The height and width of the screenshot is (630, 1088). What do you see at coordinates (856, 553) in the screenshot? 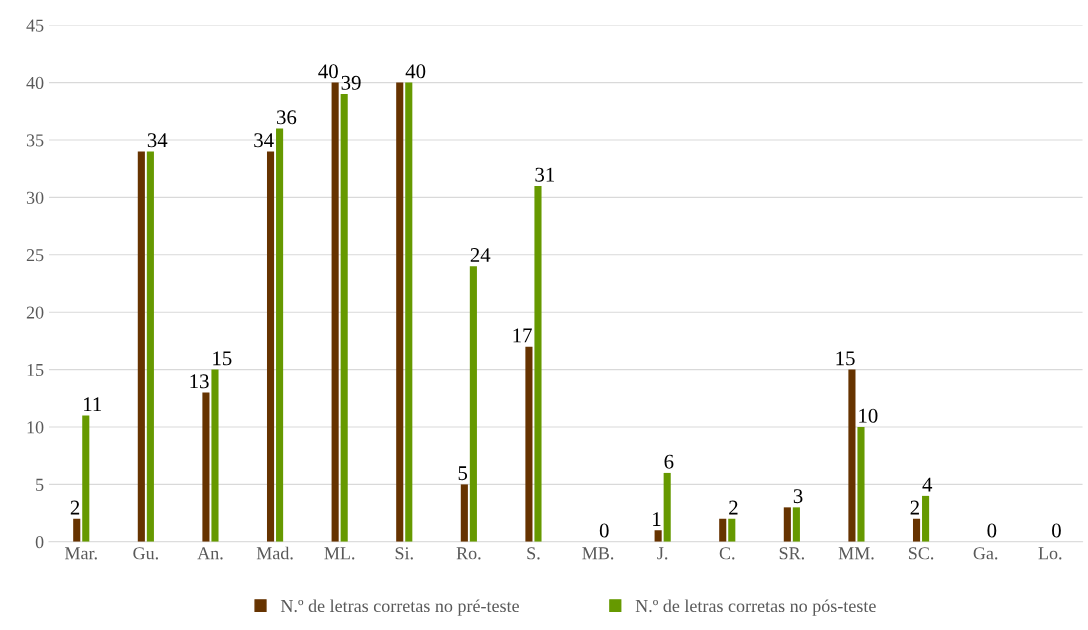
I see `x-tick-label: MM.` at bounding box center [856, 553].